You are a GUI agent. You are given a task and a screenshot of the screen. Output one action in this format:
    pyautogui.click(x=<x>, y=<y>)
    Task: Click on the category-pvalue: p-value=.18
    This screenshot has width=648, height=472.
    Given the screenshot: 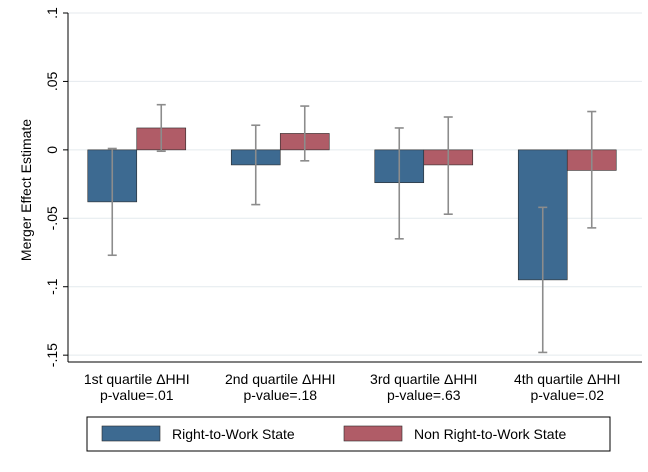 What is the action you would take?
    pyautogui.click(x=280, y=395)
    